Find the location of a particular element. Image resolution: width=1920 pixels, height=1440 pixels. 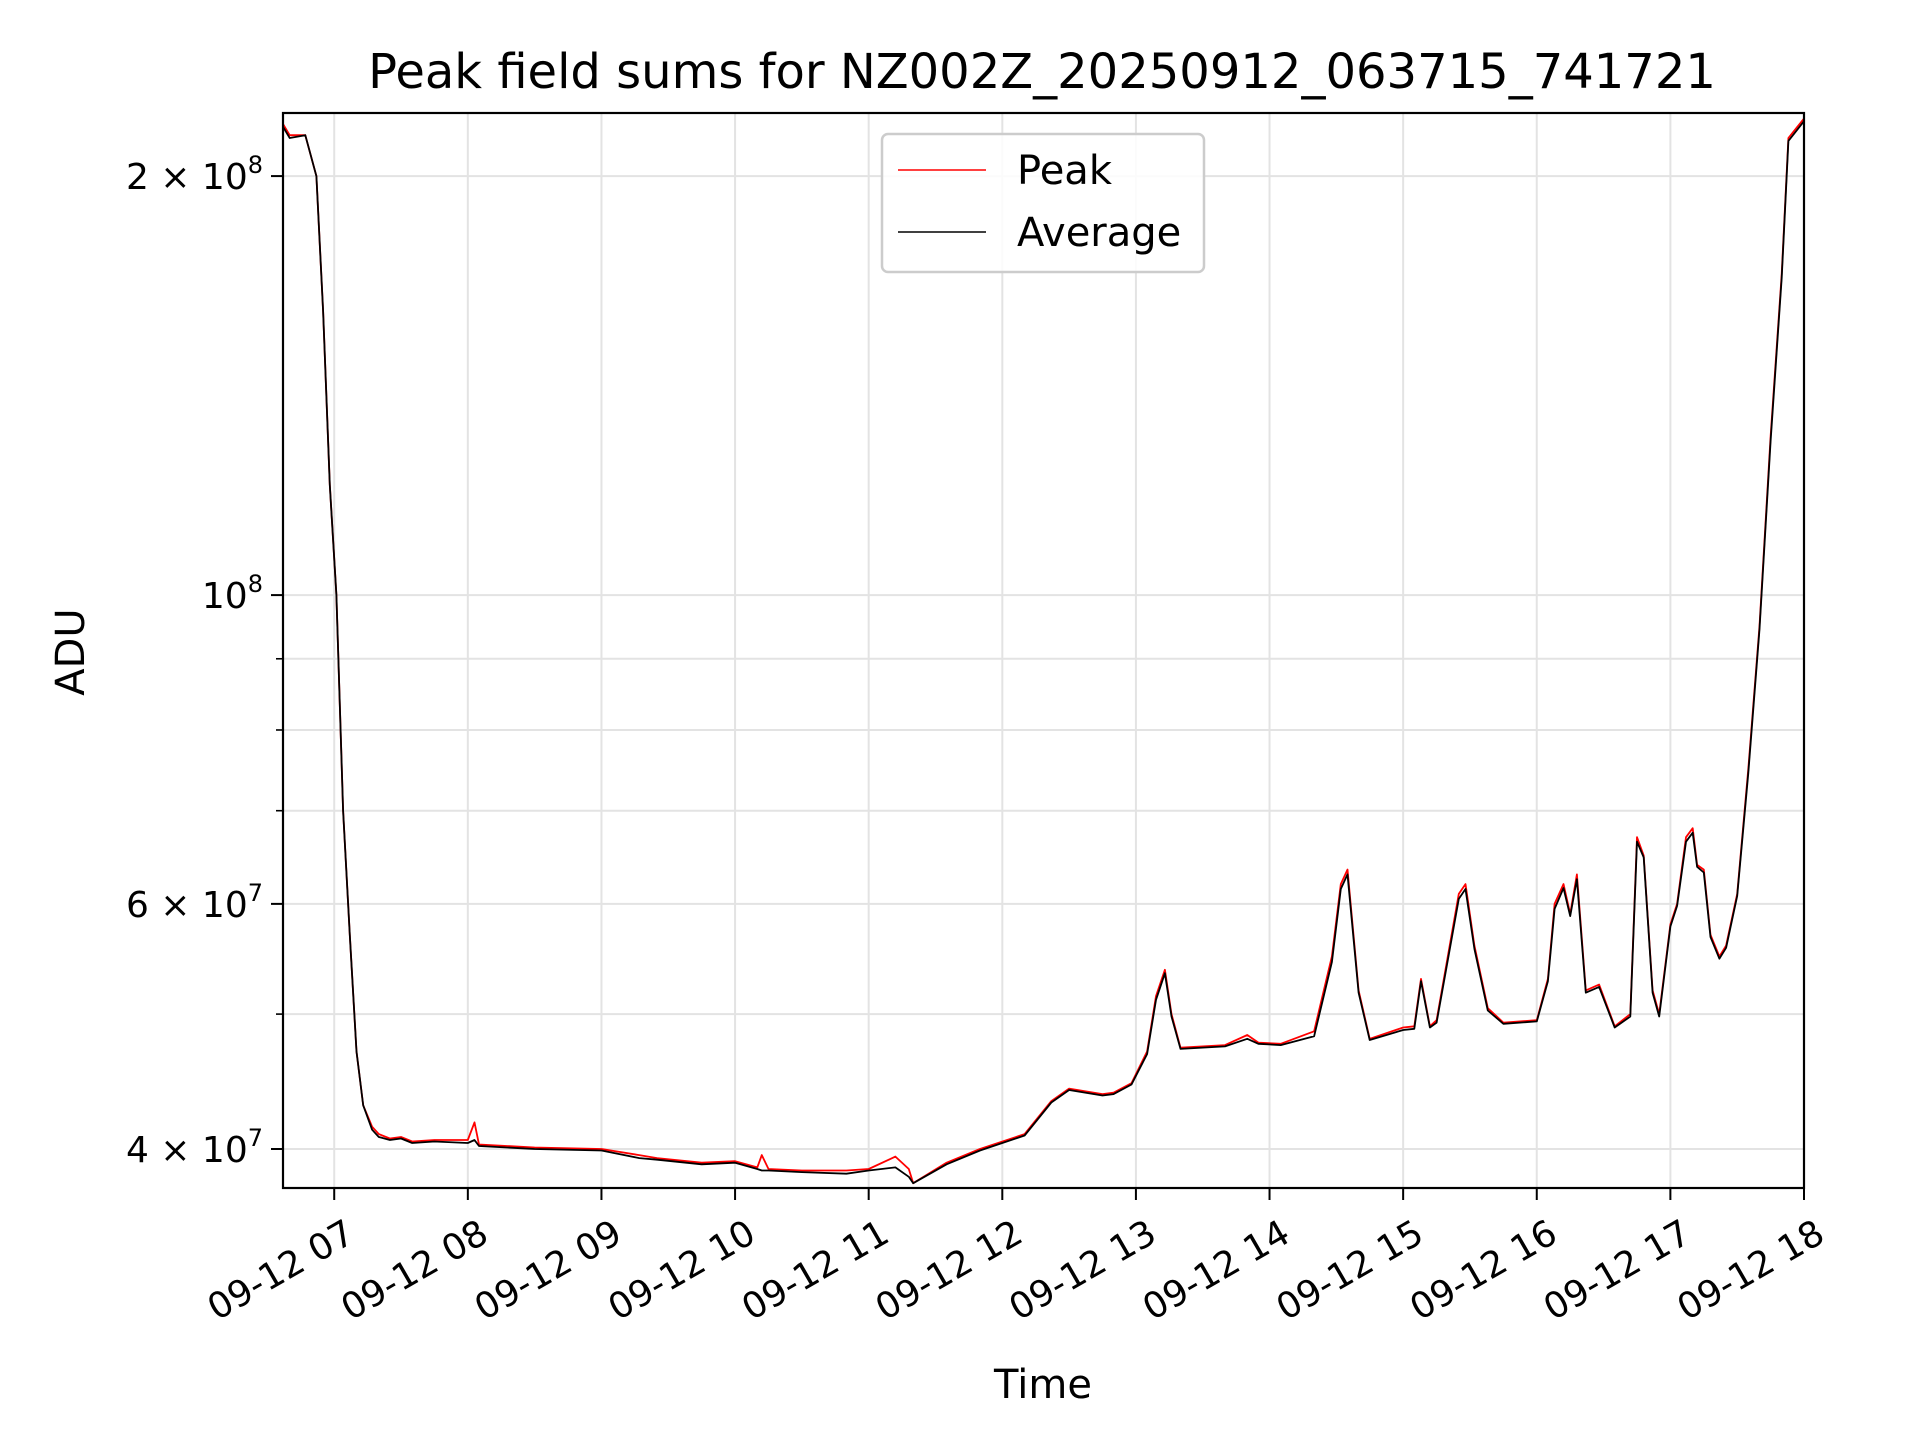

y-axis-label: ADU is located at coordinates (71, 651).